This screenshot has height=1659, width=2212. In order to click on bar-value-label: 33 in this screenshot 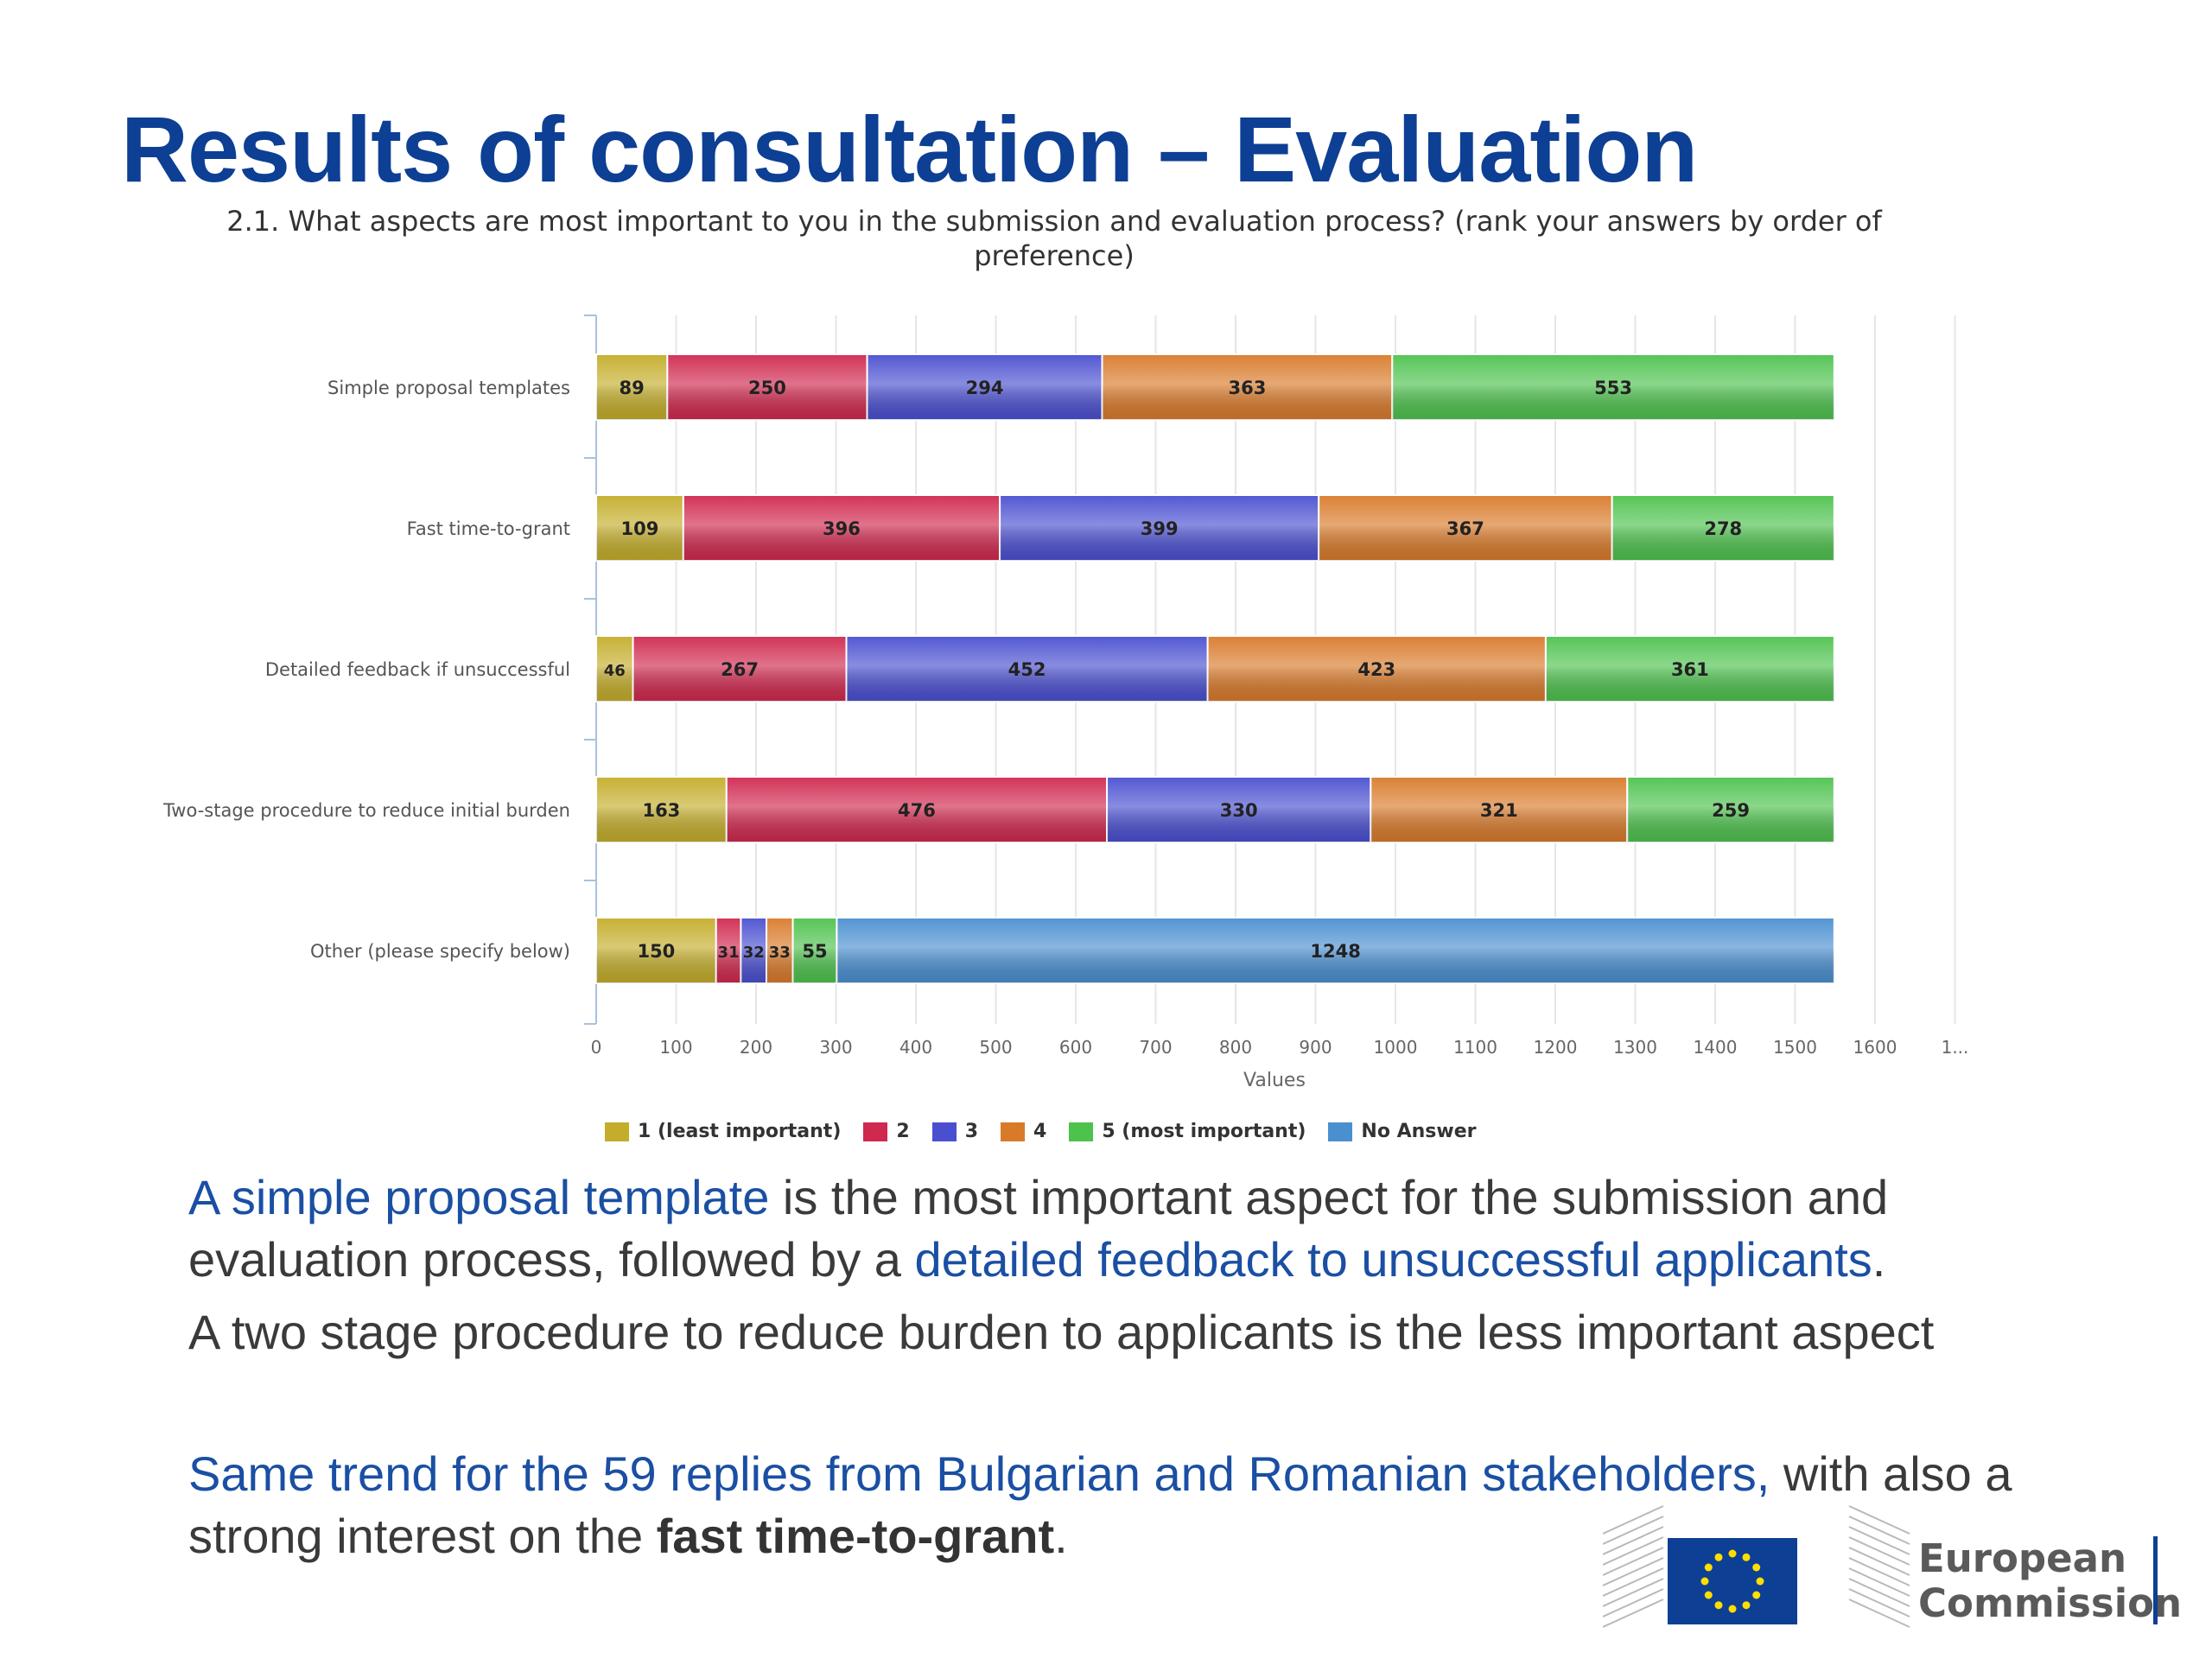, I will do `click(780, 953)`.